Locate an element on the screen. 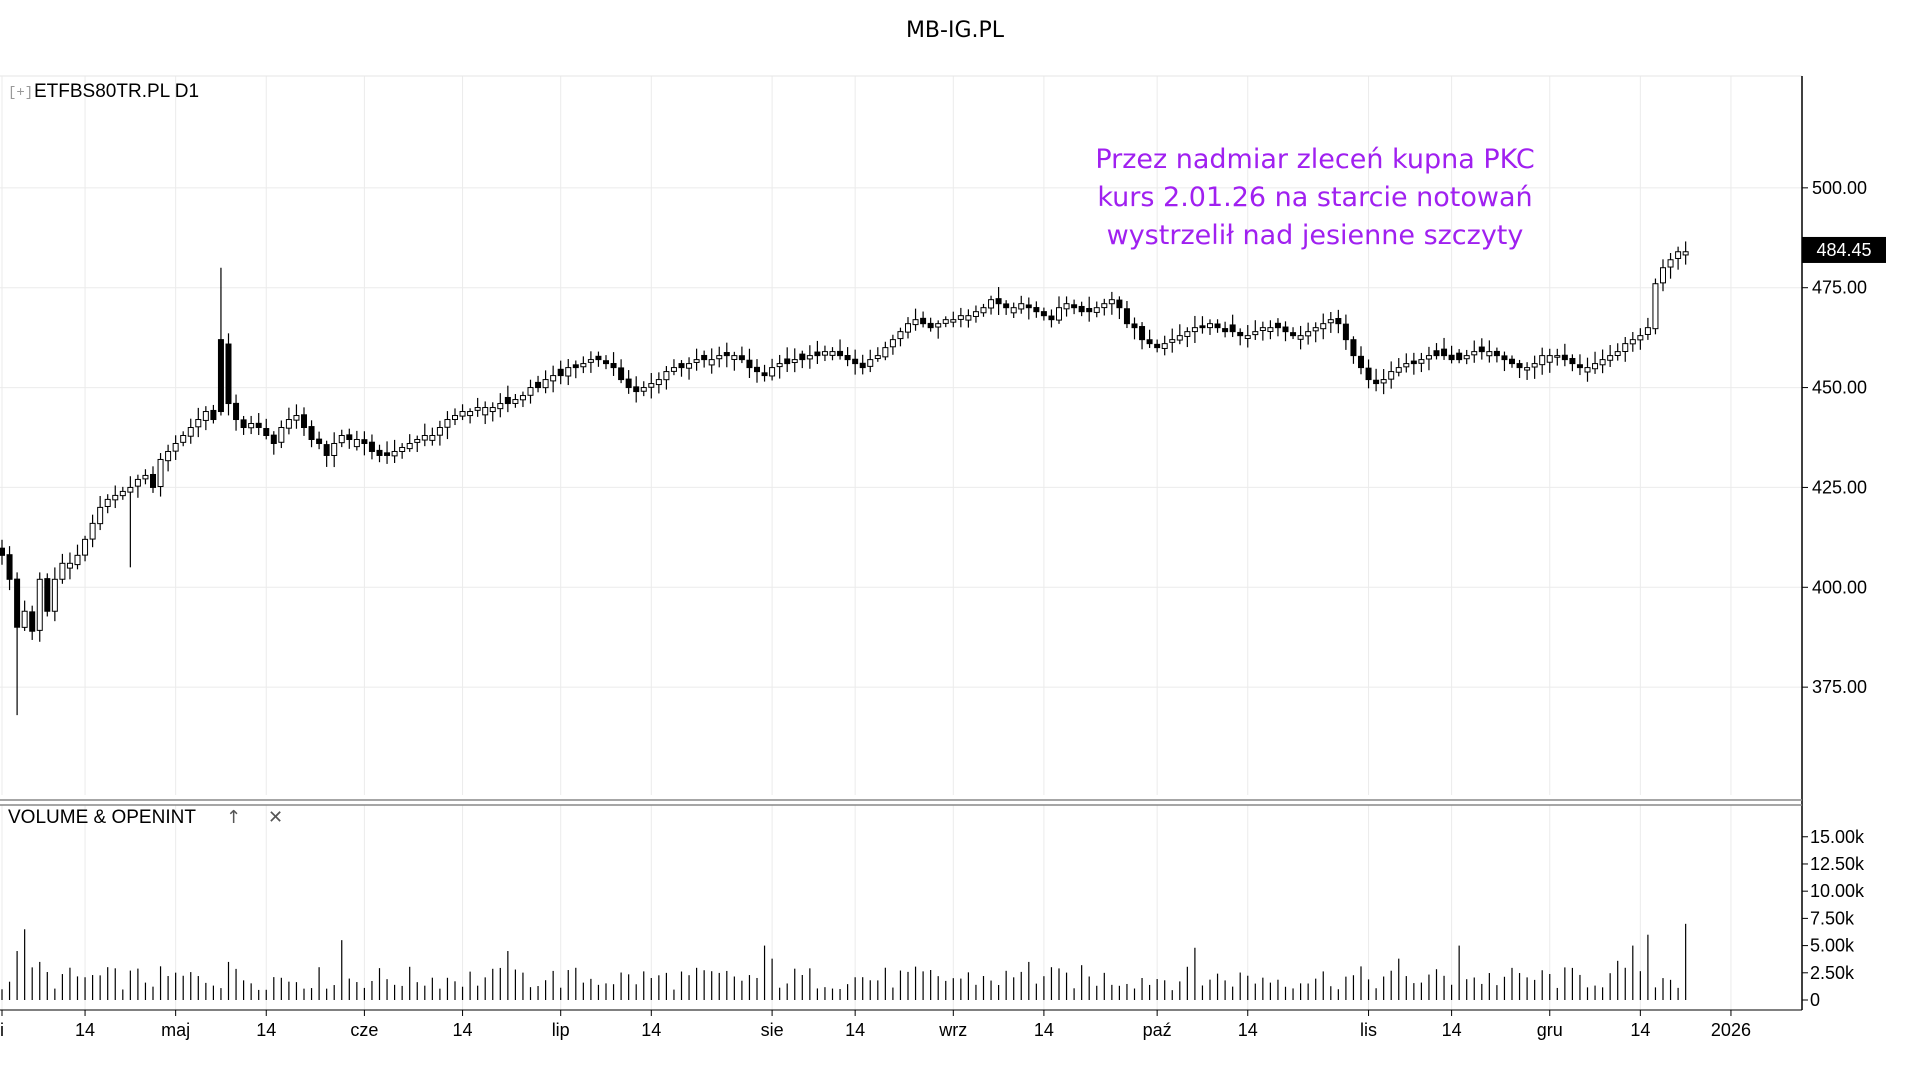  panel-move-up-icon: ↑ is located at coordinates (233, 817).